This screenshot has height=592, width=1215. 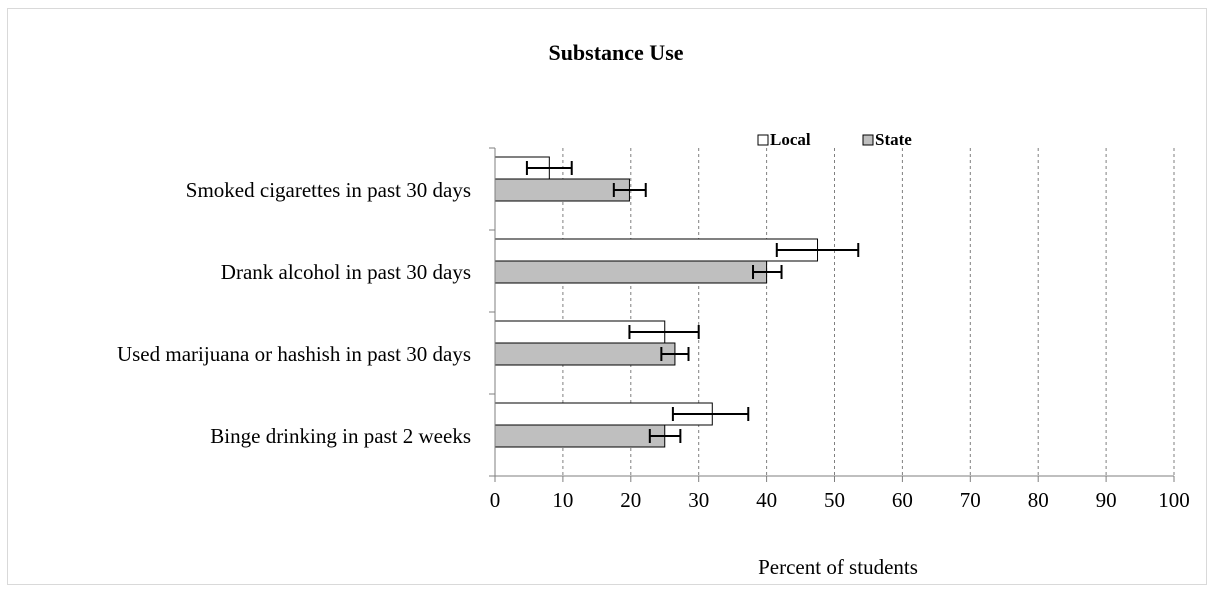 I want to click on x-tick-label: 90, so click(x=1106, y=500).